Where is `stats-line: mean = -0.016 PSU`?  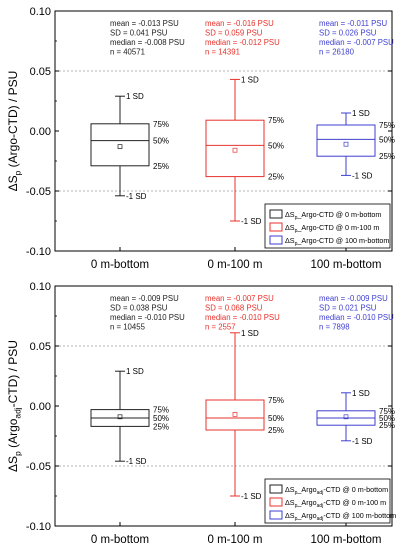 stats-line: mean = -0.016 PSU is located at coordinates (239, 23).